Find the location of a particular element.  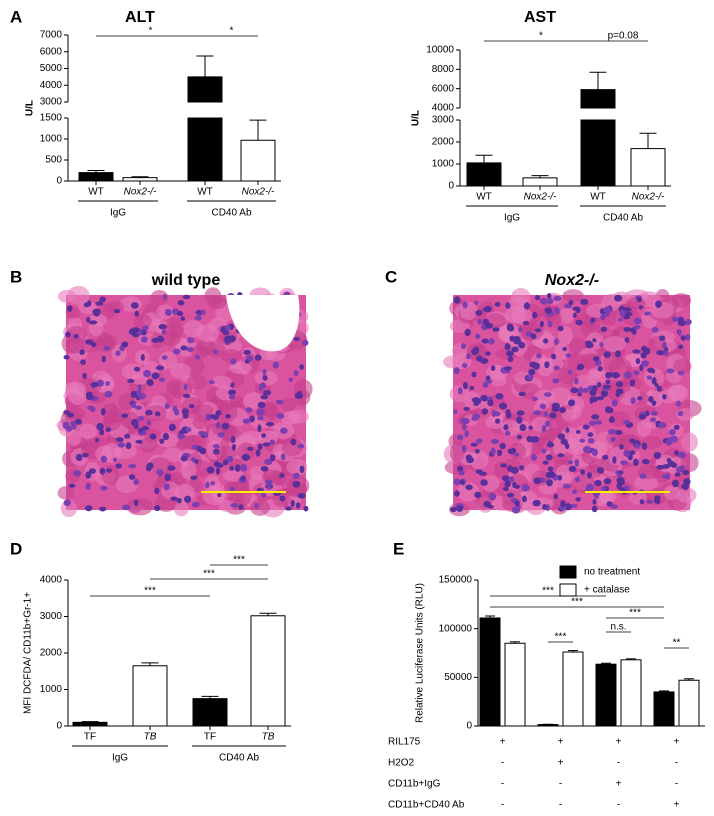

vessel is located at coordinates (263, 323).